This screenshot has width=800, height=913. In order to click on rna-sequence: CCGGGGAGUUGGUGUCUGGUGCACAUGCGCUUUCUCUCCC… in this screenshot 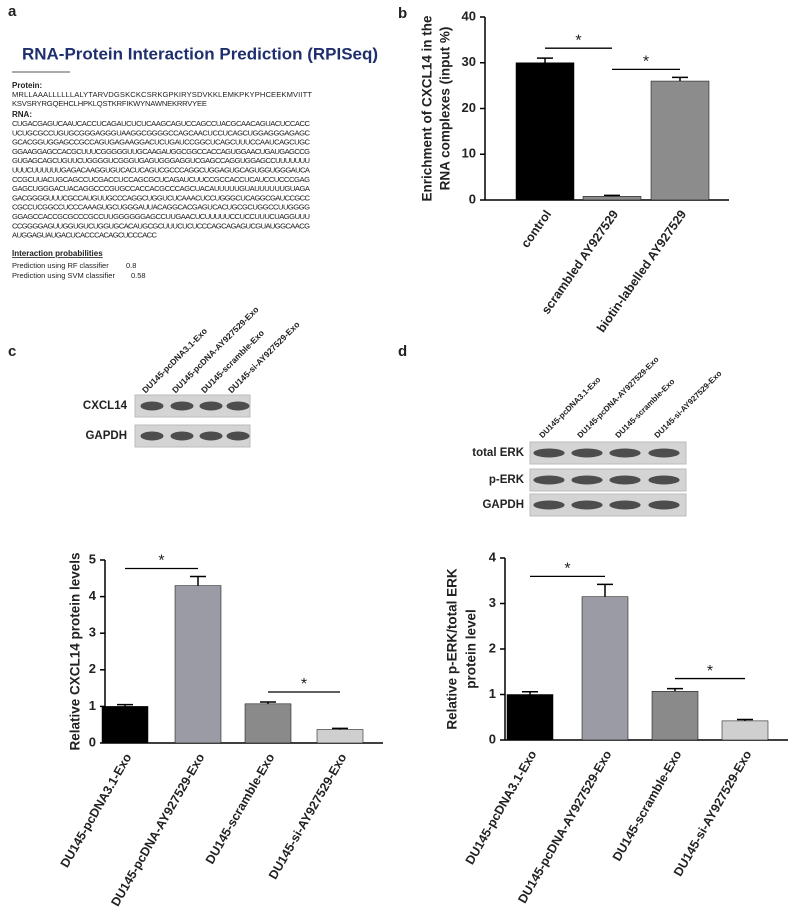, I will do `click(161, 225)`.